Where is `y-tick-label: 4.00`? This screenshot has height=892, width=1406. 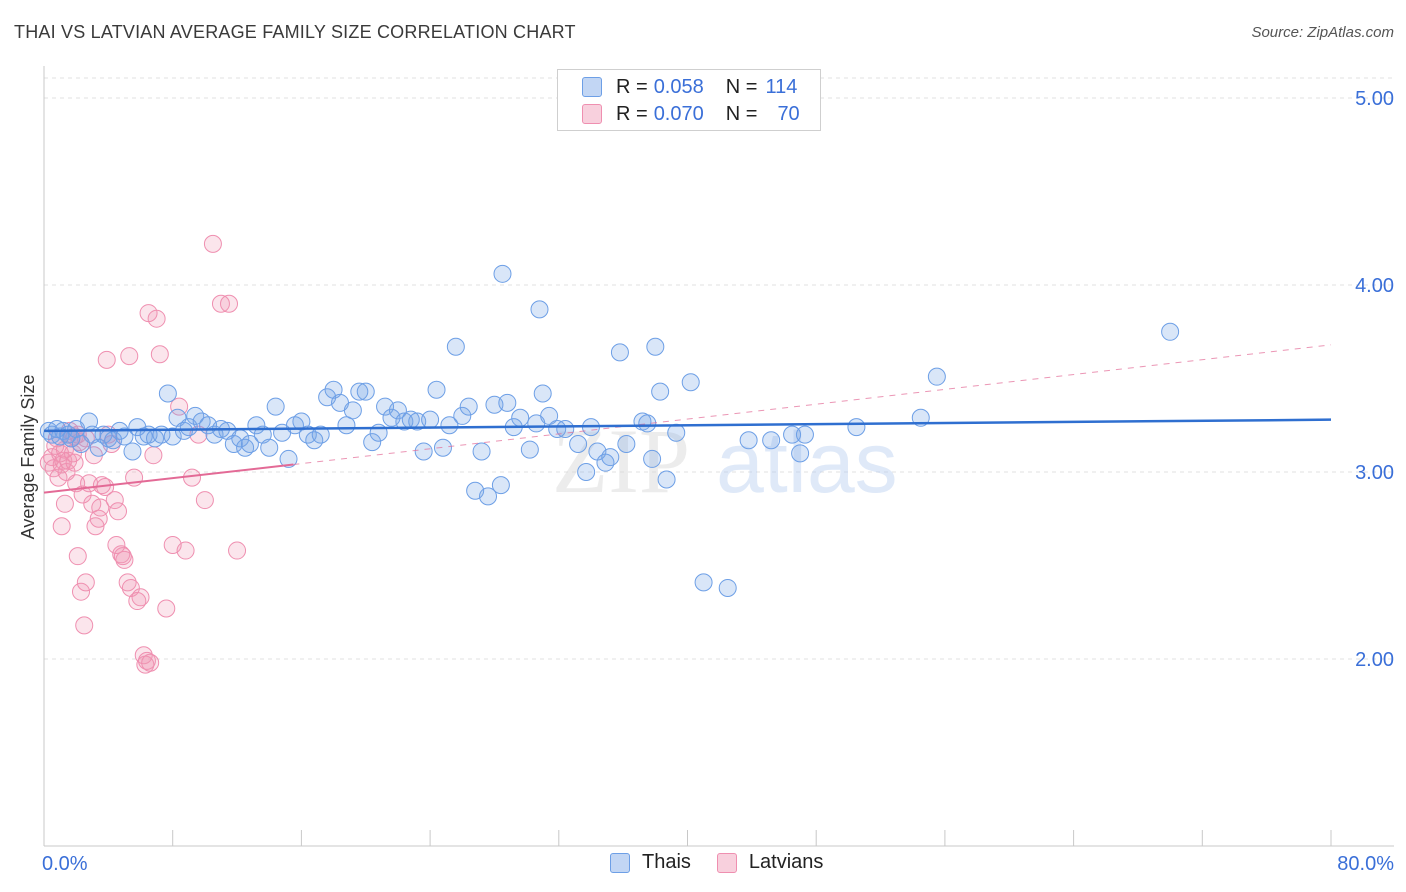 y-tick-label: 4.00 is located at coordinates (1374, 286).